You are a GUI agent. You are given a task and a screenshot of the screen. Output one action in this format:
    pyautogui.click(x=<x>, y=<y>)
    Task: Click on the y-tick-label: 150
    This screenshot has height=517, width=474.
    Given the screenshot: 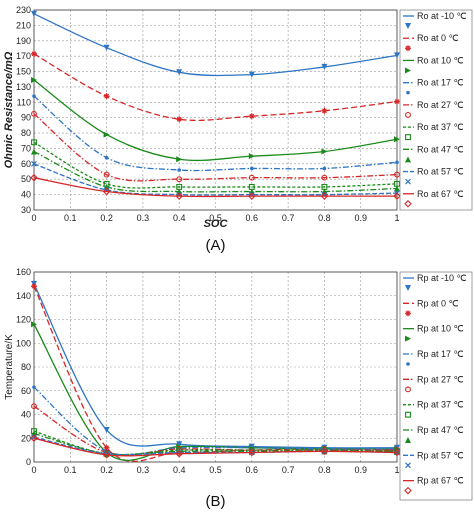 What is the action you would take?
    pyautogui.click(x=23, y=72)
    